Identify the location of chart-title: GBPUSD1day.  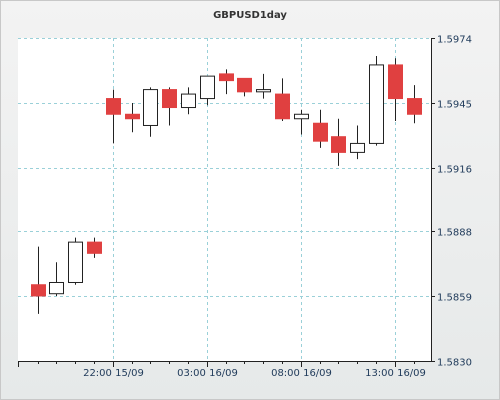
(250, 15).